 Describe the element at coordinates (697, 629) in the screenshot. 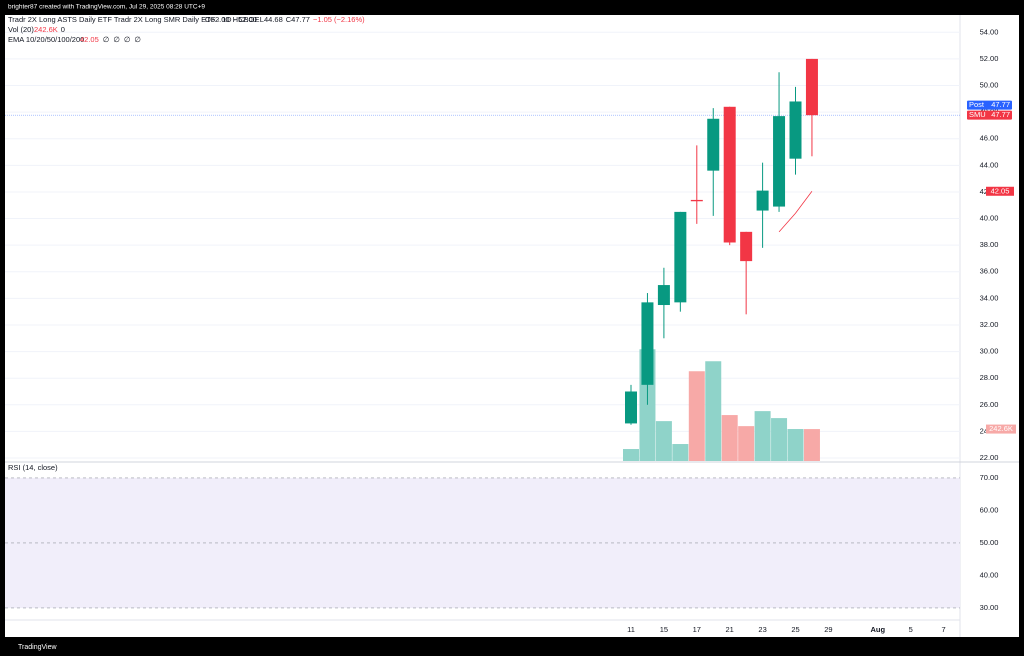

I see `x-tick-label: 17` at that location.